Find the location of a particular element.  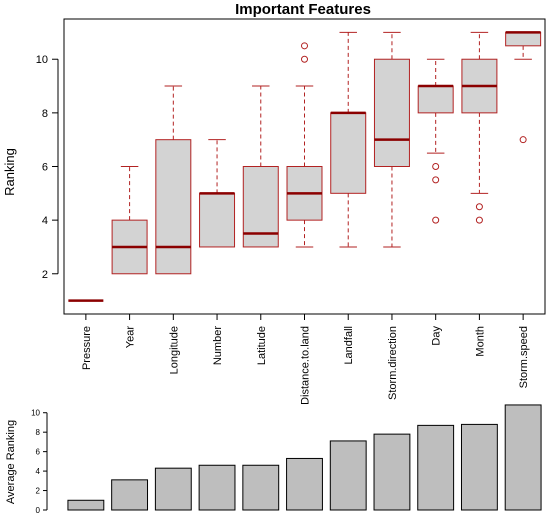

y-tick-label: 6 is located at coordinates (45, 168).